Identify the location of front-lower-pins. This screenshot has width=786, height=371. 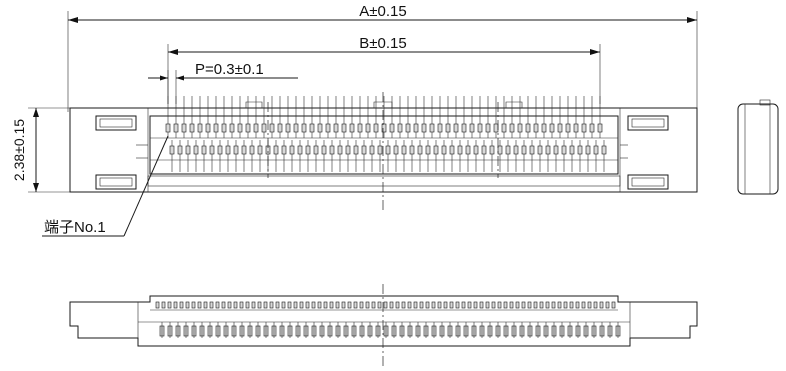
(390, 330).